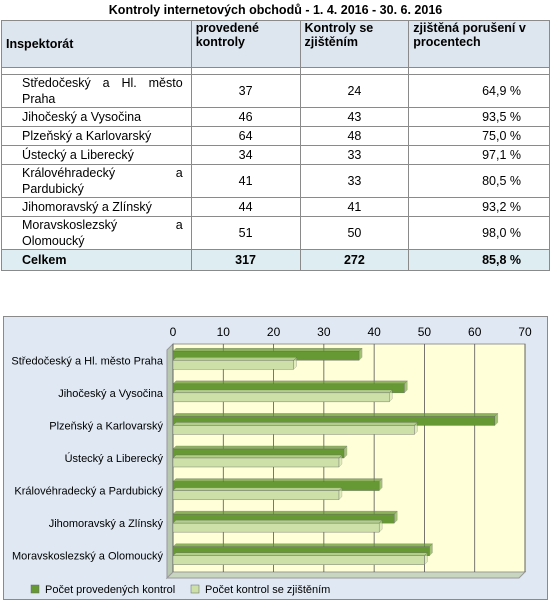 Image resolution: width=551 pixels, height=600 pixels. Describe the element at coordinates (106, 426) in the screenshot. I see `y-category-label: Plzeňský a Karlovarský` at that location.